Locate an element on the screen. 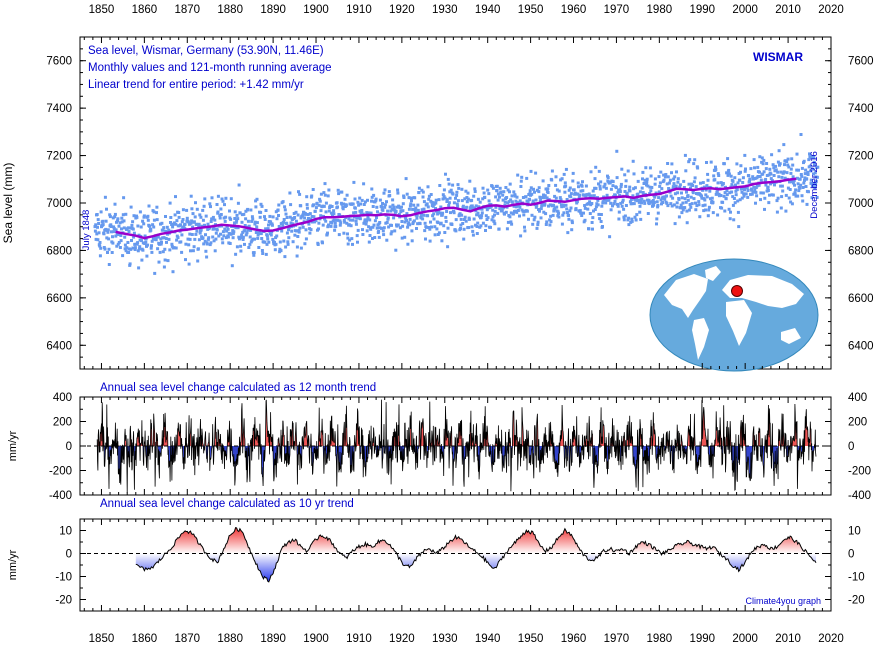 Image resolution: width=880 pixels, height=654 pixels. x-tick-label-top: 1900 is located at coordinates (316, 10).